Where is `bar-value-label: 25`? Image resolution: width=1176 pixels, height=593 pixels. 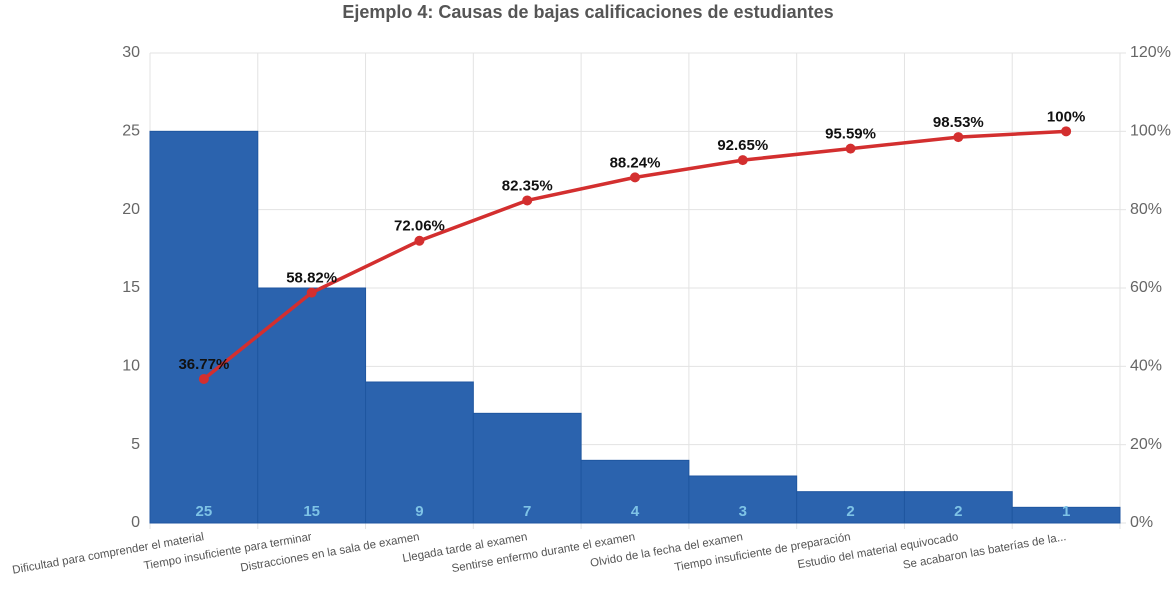 bar-value-label: 25 is located at coordinates (204, 511).